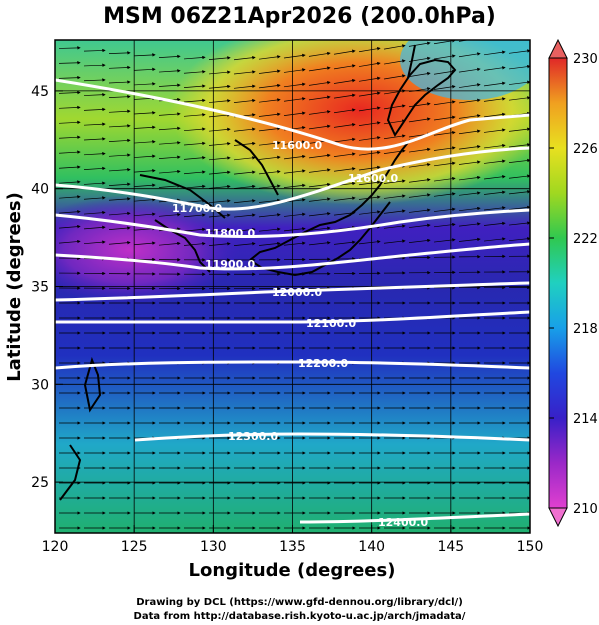 The image size is (599, 625). What do you see at coordinates (230, 264) in the screenshot?
I see `contour-label: 11900.0` at bounding box center [230, 264].